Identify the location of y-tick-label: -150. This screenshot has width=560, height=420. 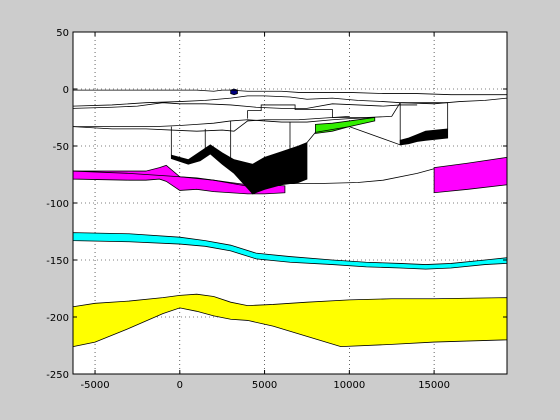
(57, 261).